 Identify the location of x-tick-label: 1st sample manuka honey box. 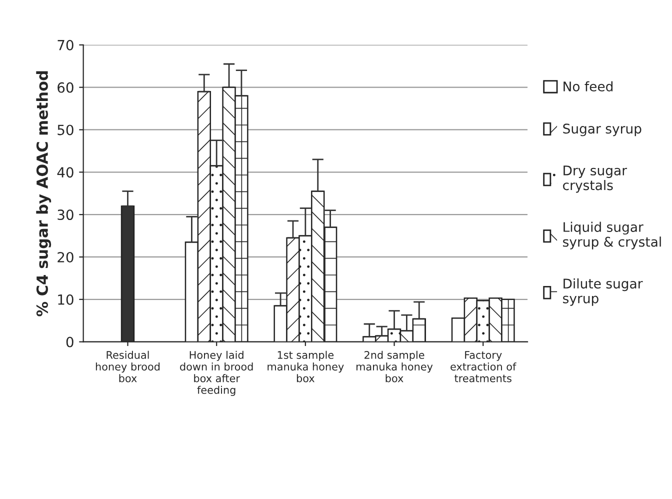
(306, 366).